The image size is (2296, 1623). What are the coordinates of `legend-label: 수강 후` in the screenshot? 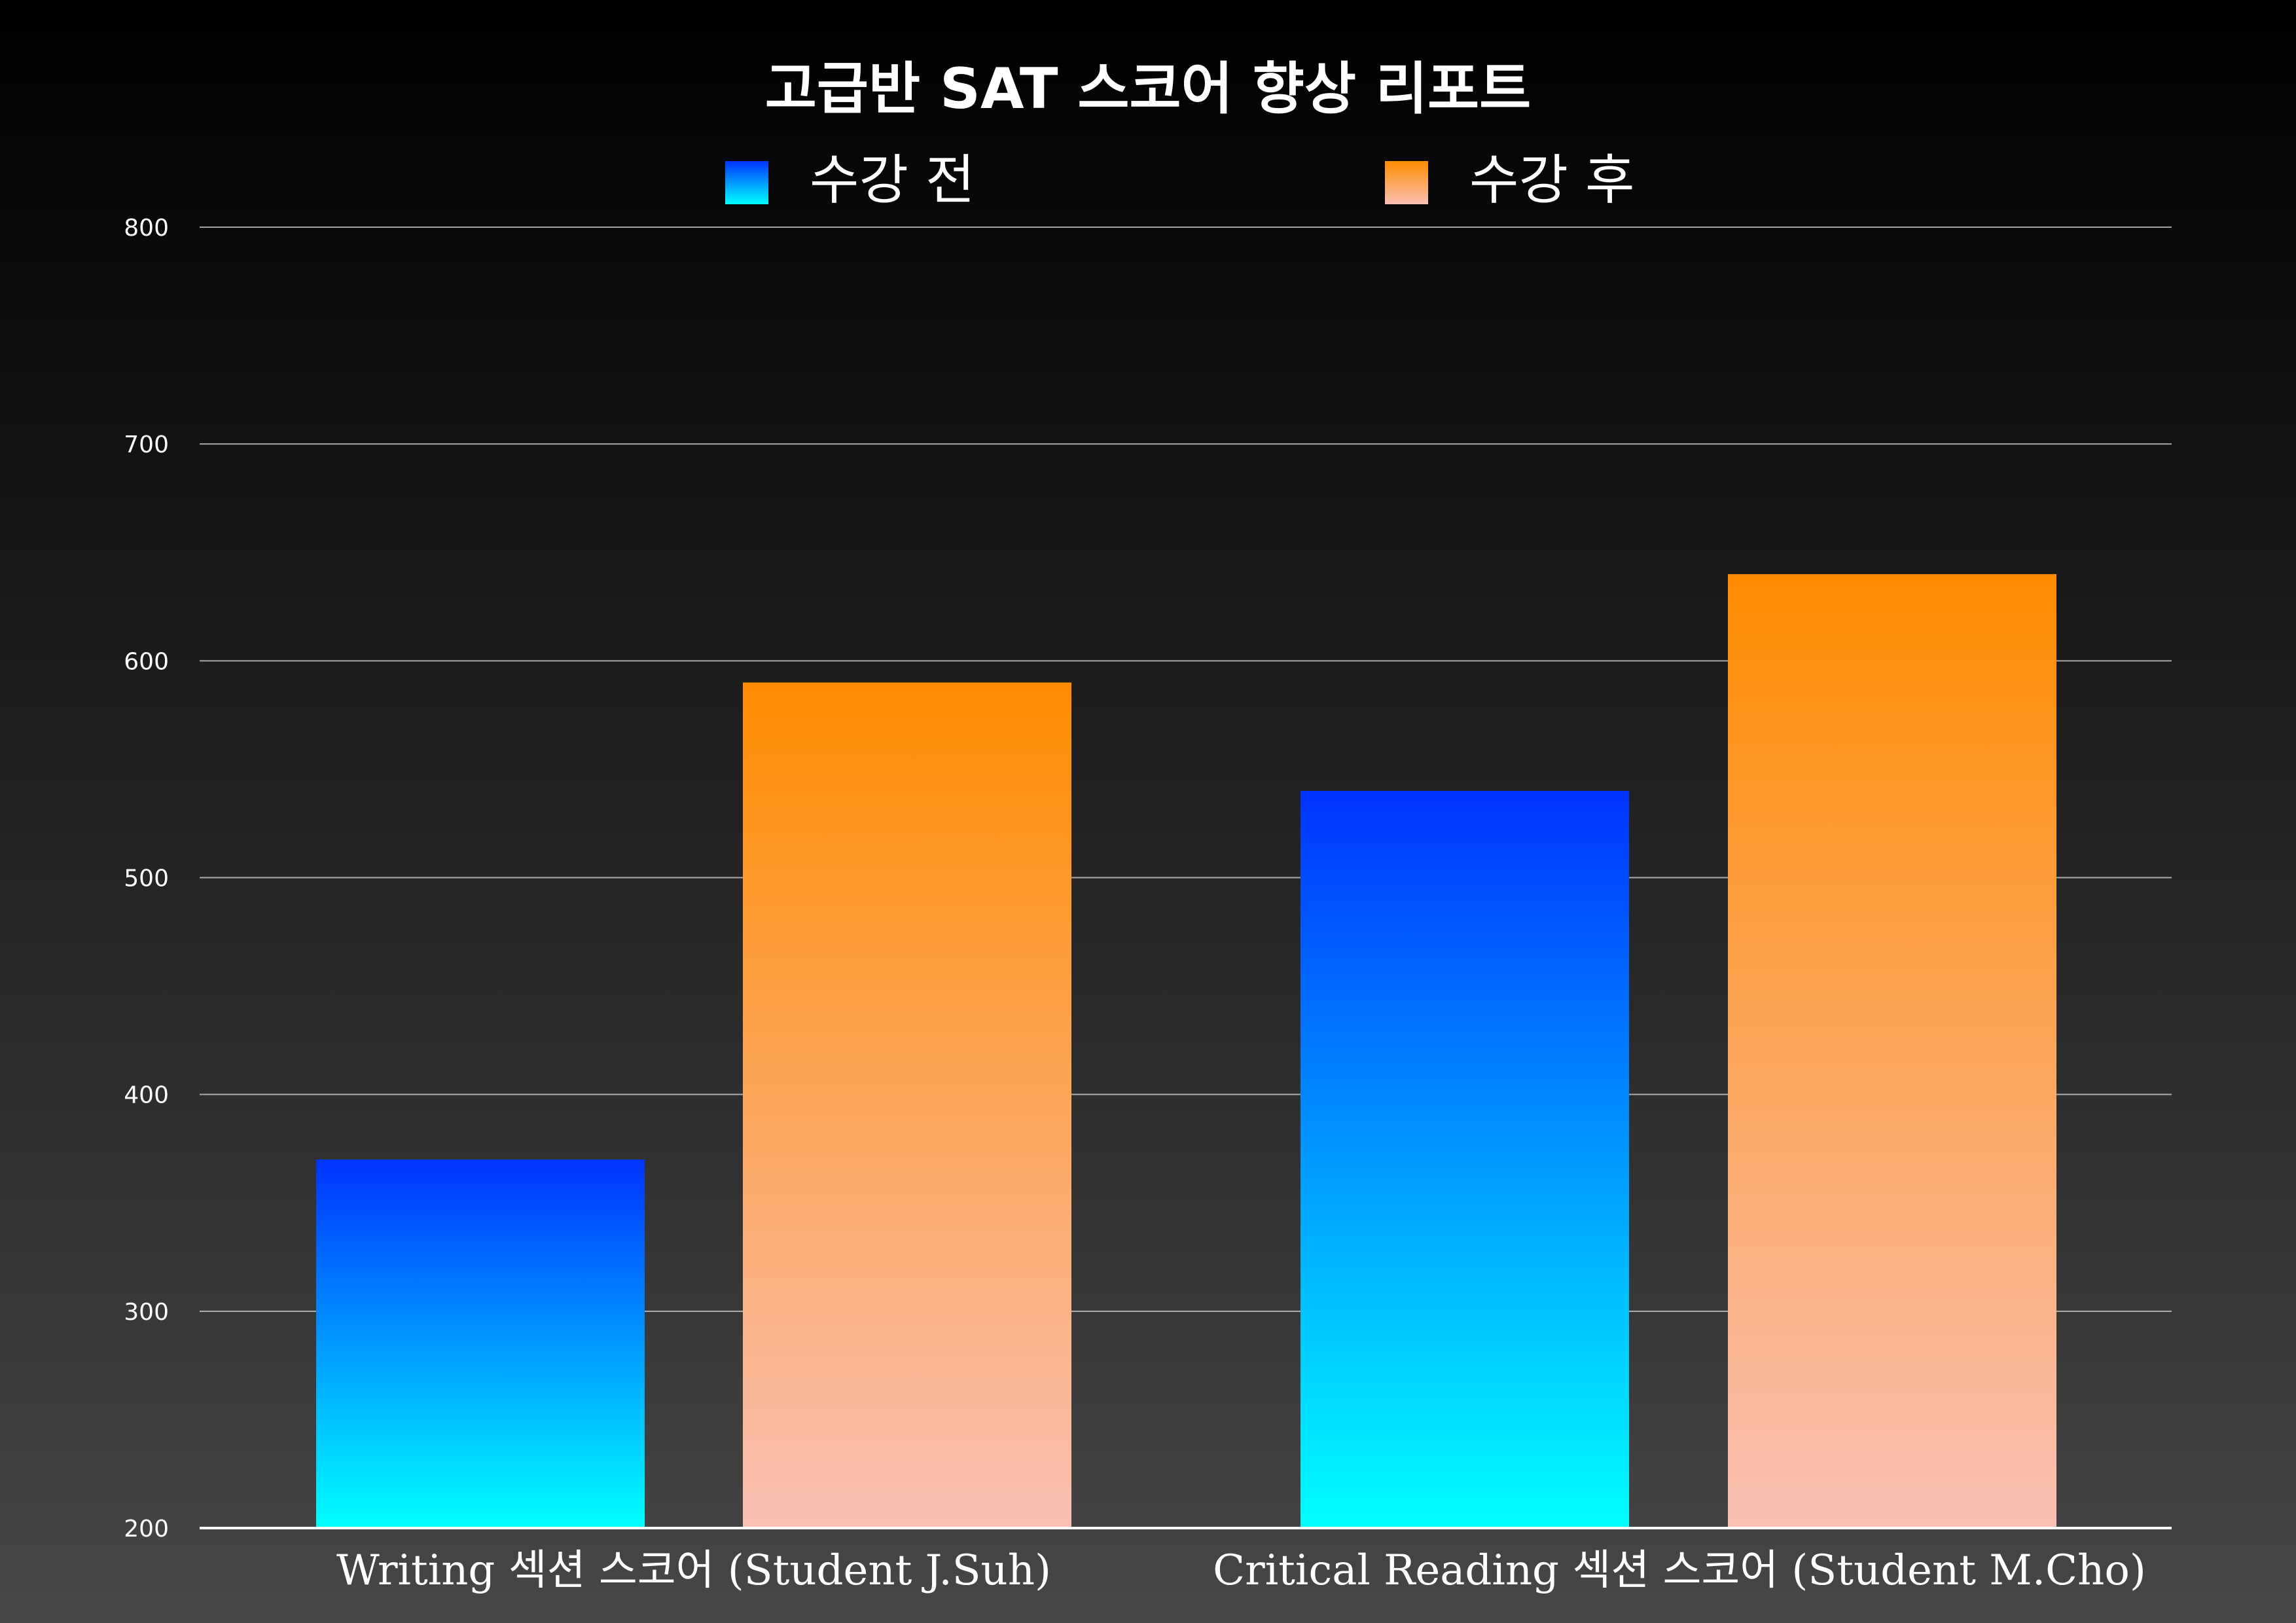 It's located at (1551, 180).